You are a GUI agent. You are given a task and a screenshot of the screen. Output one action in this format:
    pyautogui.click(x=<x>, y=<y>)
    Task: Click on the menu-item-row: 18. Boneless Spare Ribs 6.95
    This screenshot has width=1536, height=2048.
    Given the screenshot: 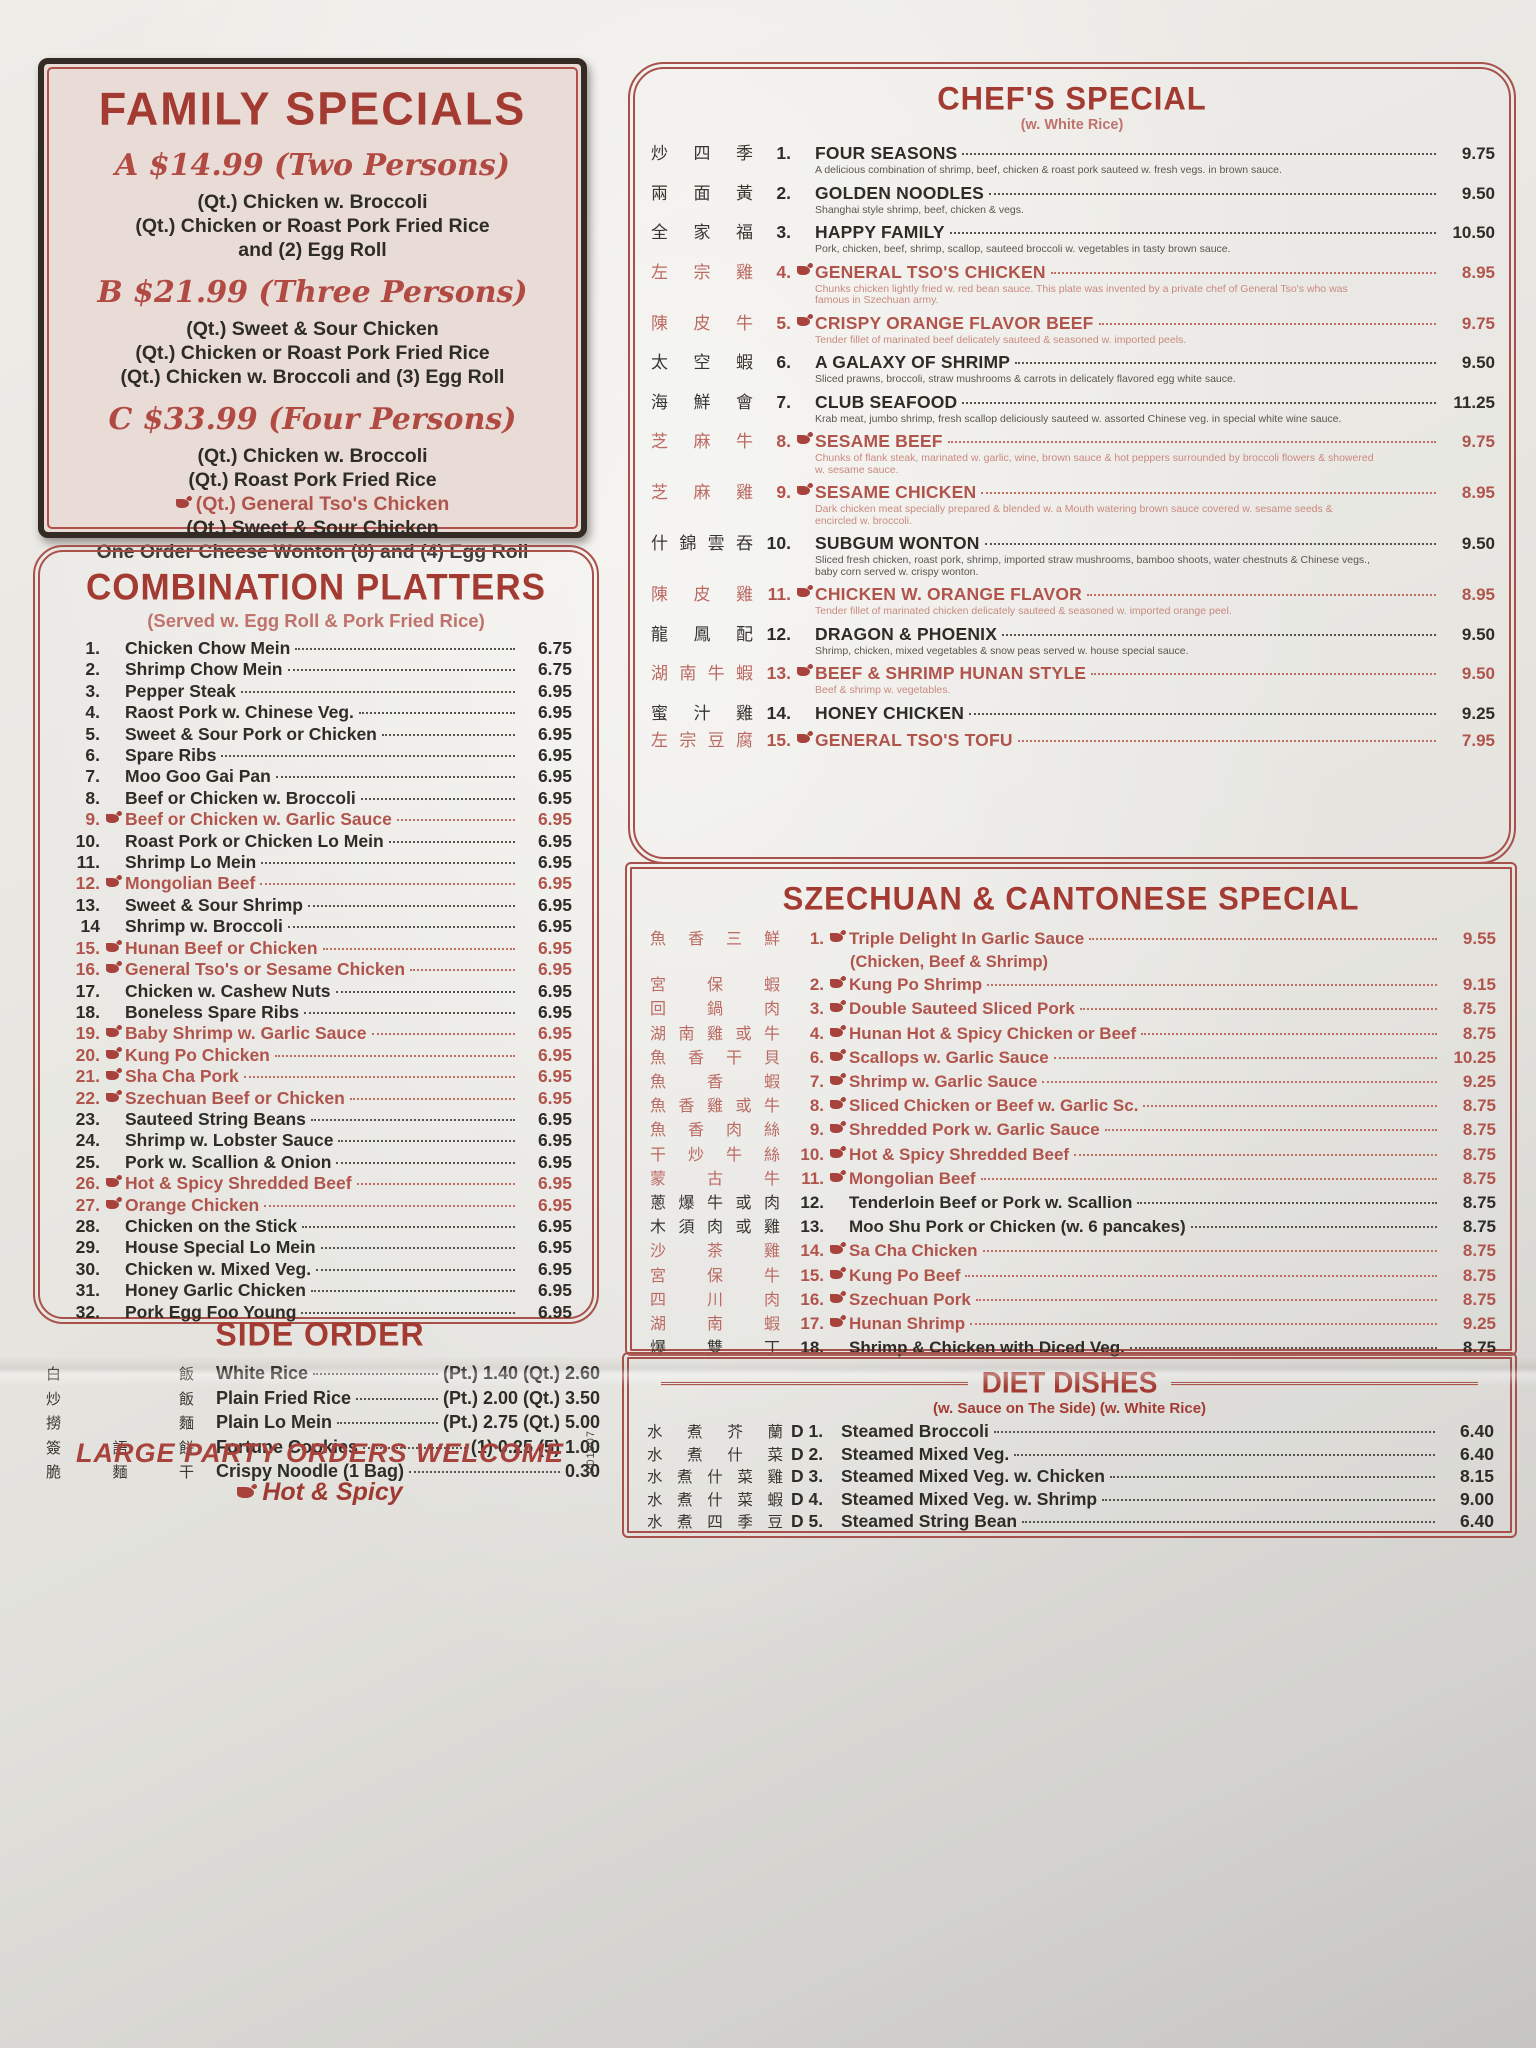 What is the action you would take?
    pyautogui.click(x=313, y=1012)
    